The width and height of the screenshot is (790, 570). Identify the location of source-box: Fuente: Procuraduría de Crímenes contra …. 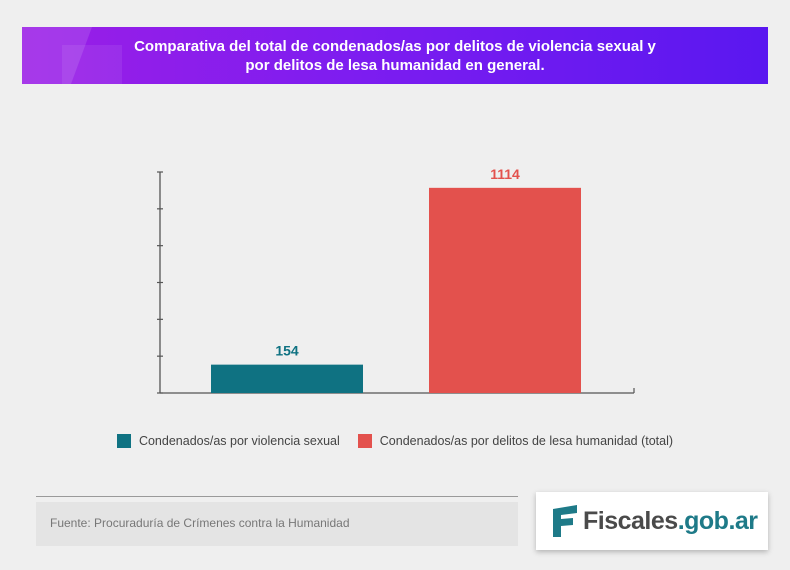
(277, 524).